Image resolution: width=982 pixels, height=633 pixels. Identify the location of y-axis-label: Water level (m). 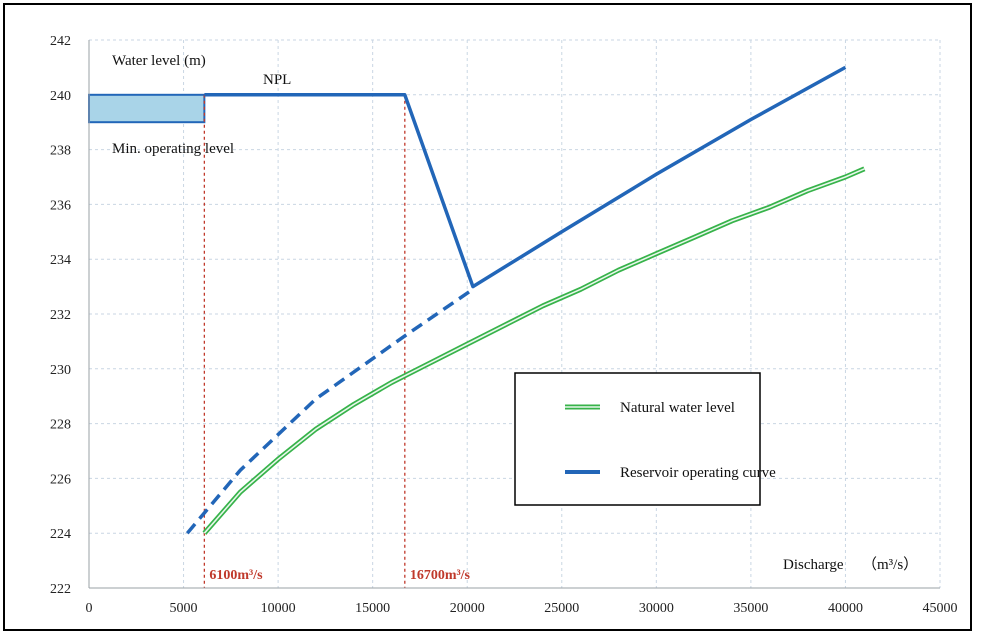
(159, 61).